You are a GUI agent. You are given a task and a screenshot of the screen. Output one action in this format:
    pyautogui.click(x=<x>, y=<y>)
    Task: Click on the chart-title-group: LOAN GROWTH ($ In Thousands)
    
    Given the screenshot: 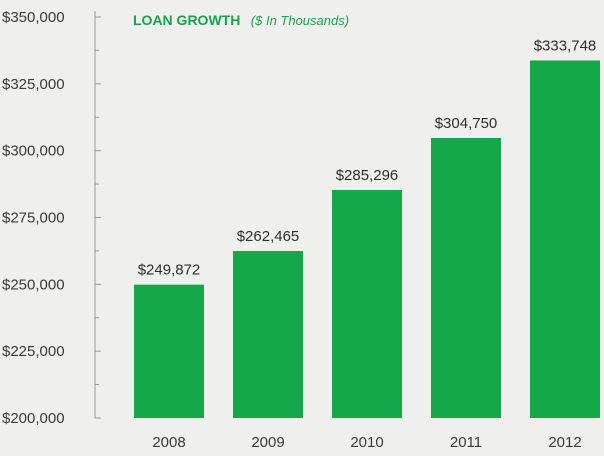 What is the action you would take?
    pyautogui.click(x=241, y=20)
    